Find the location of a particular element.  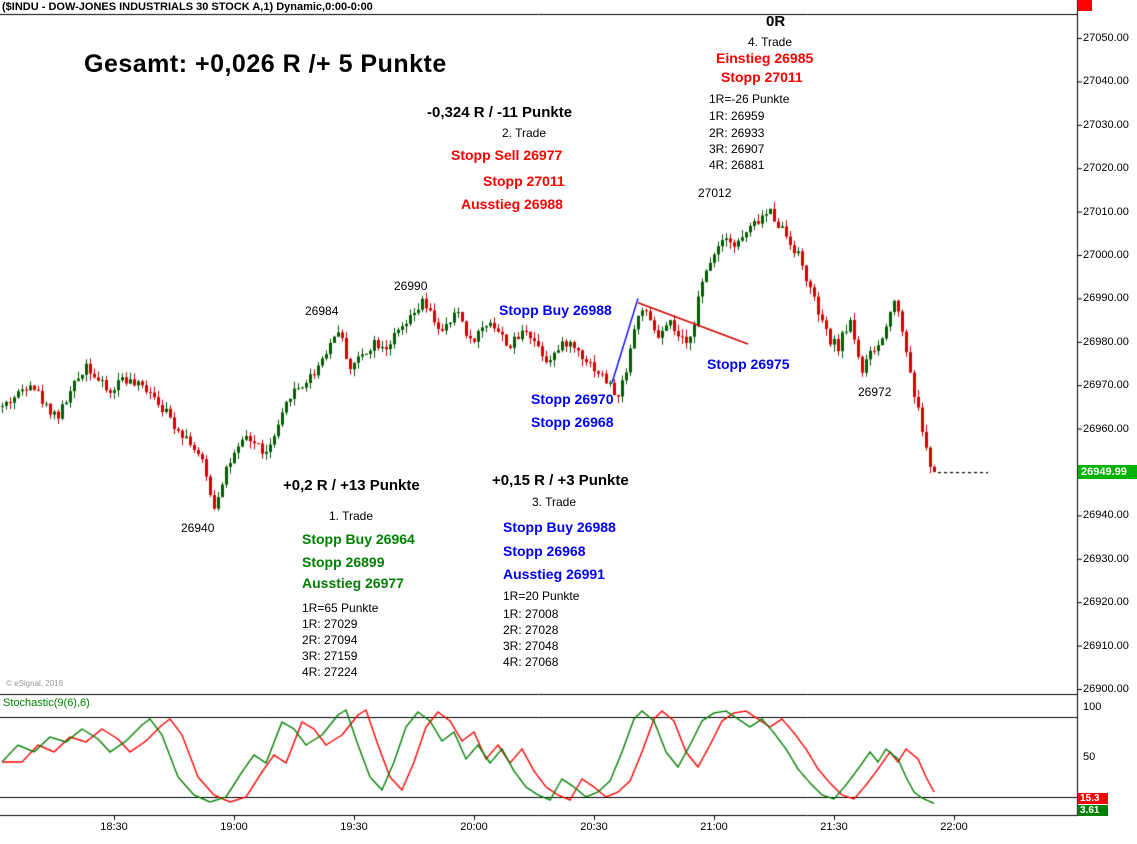

time-axis-label: 22:00 is located at coordinates (954, 827).